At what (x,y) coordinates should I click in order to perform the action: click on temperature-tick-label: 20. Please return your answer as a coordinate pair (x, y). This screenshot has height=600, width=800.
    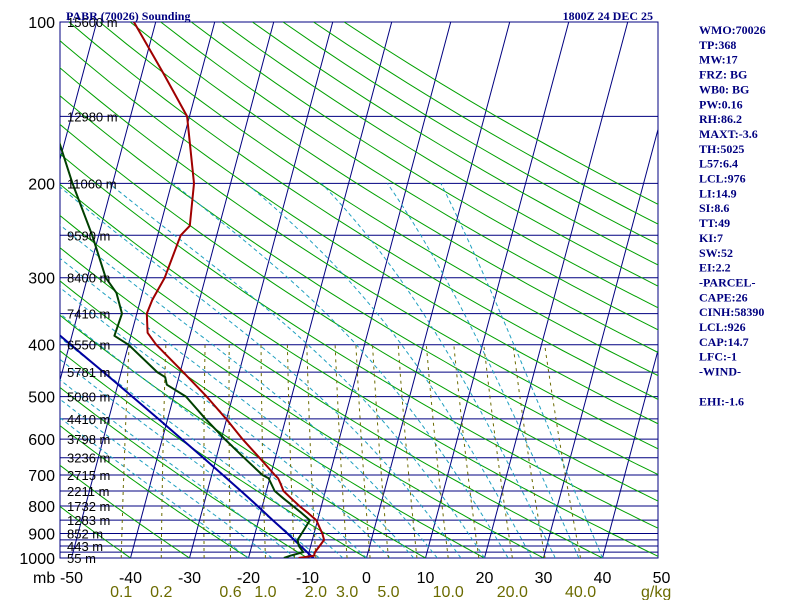
    Looking at the image, I should click on (485, 578).